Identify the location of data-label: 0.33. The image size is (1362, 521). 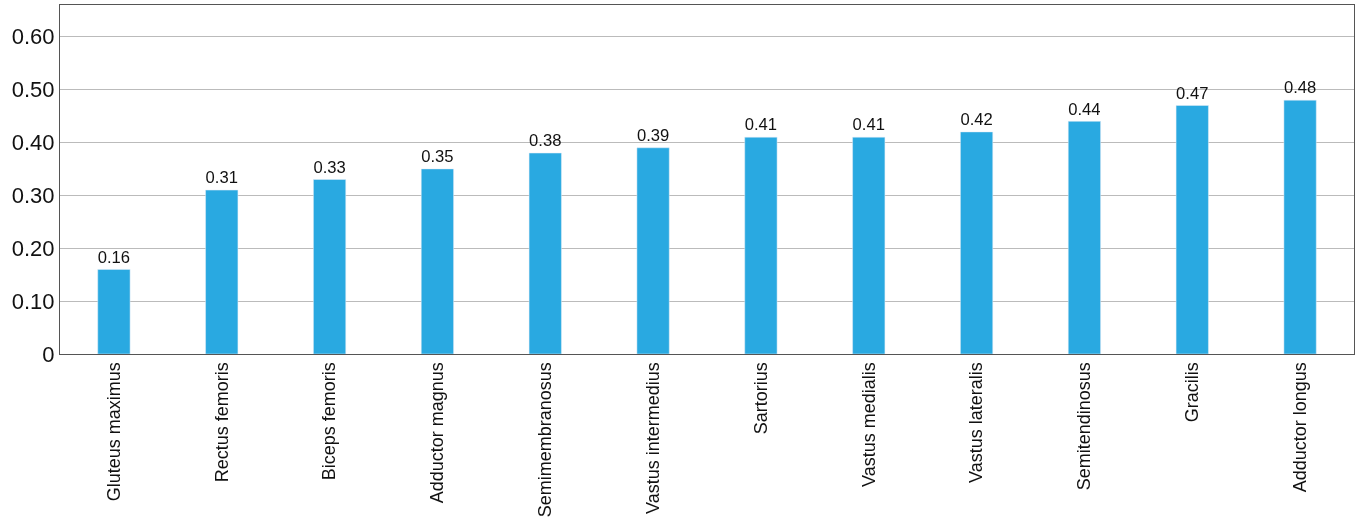
(329, 167).